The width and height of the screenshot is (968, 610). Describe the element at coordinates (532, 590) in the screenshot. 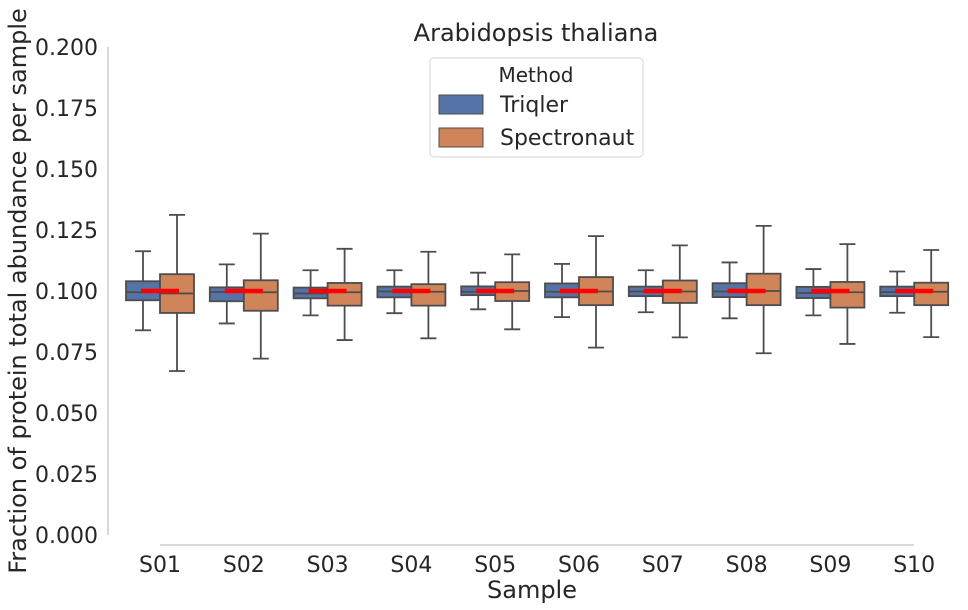

I see `x-axis-title: Sample` at that location.